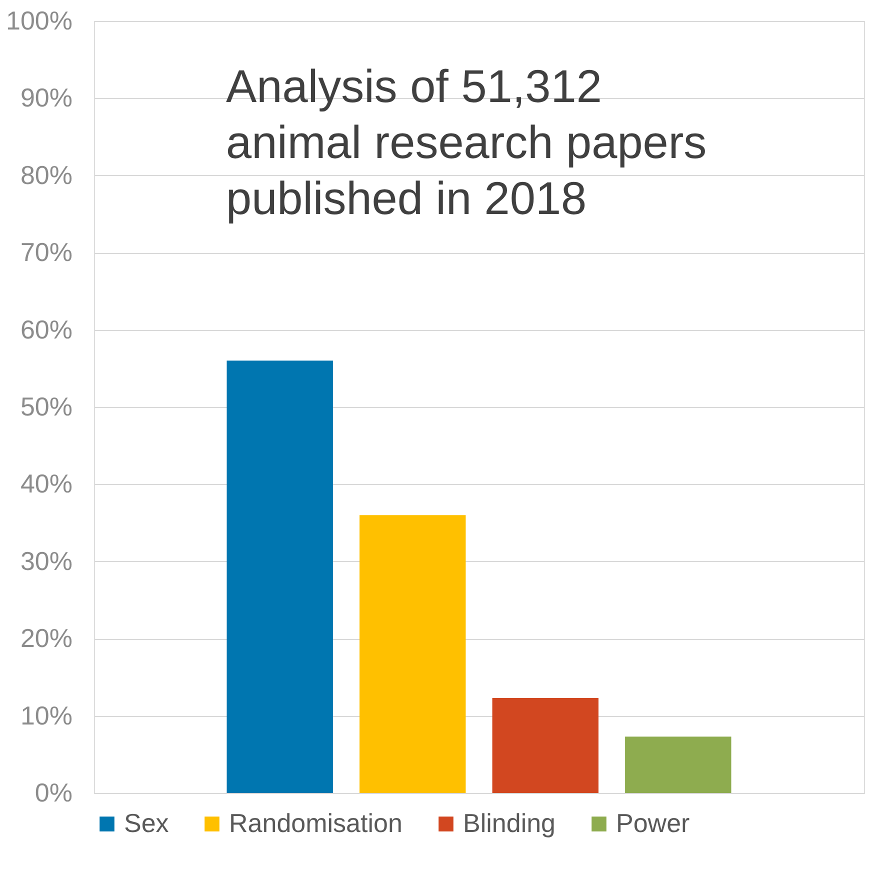 The width and height of the screenshot is (889, 872). Describe the element at coordinates (46, 97) in the screenshot. I see `y-tick-label: 90%` at that location.